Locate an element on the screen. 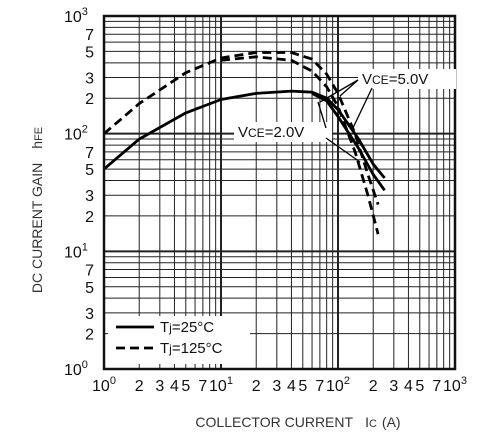 The image size is (493, 437). legend: Tj=25°C Tj=125°C is located at coordinates (179, 340).